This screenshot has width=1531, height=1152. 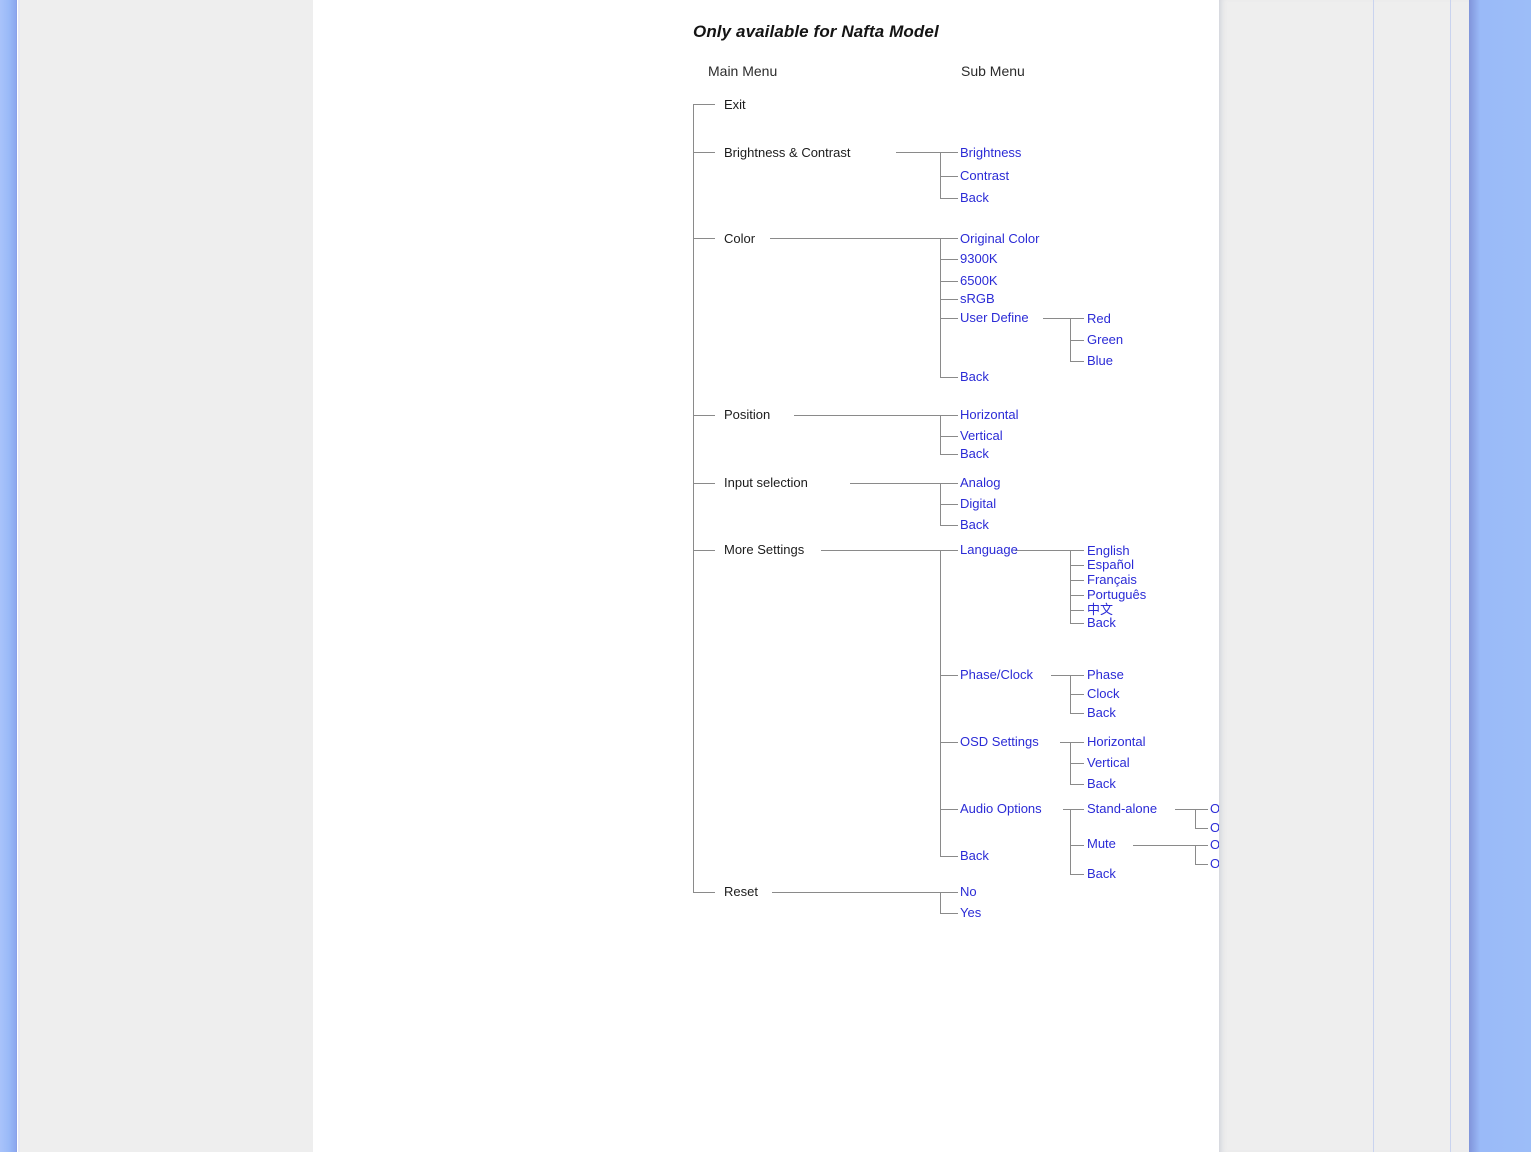 I want to click on submenu-item-user-define: User Define, so click(x=994, y=317).